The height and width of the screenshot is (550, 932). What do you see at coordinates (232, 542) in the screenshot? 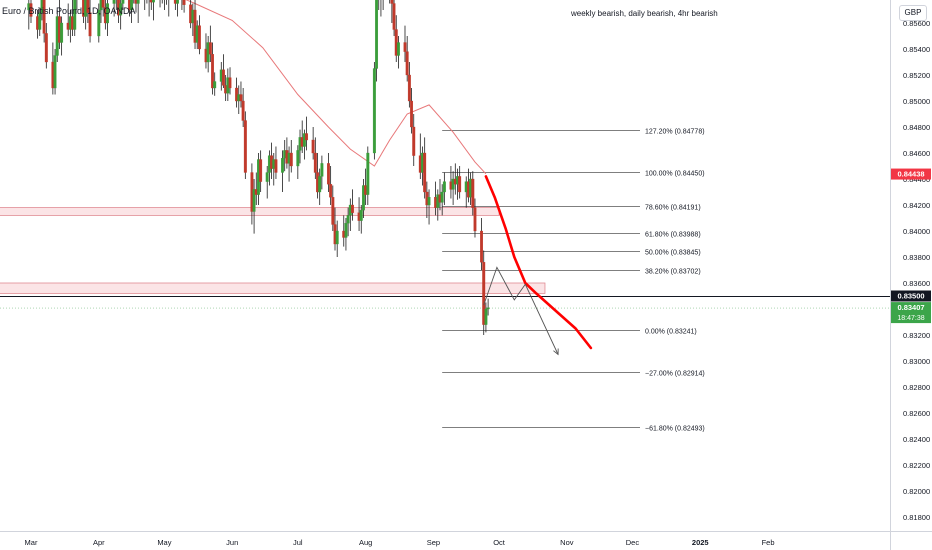
I see `time-tick-label: Jun` at bounding box center [232, 542].